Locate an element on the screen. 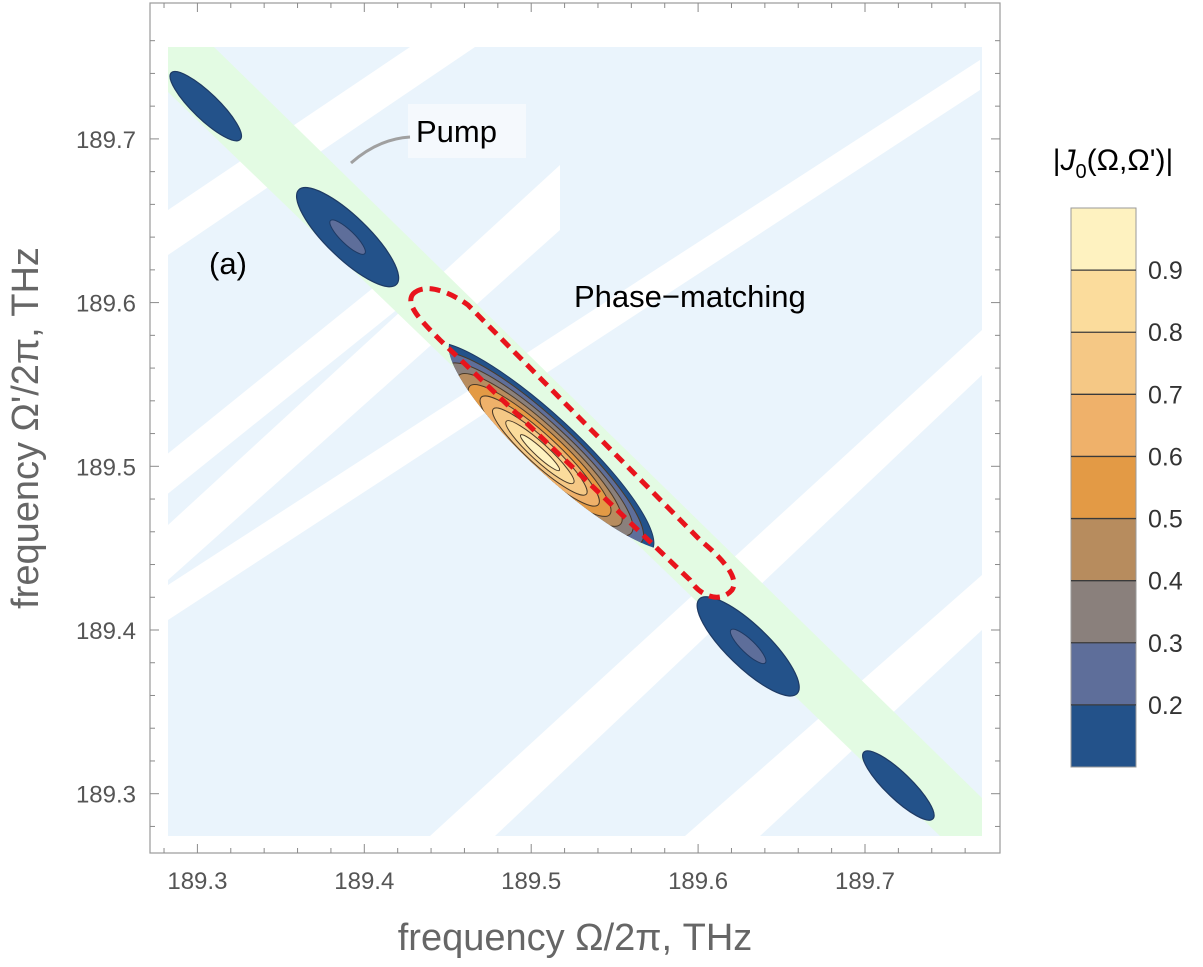  x-tick-label: 189.4 is located at coordinates (364, 881).